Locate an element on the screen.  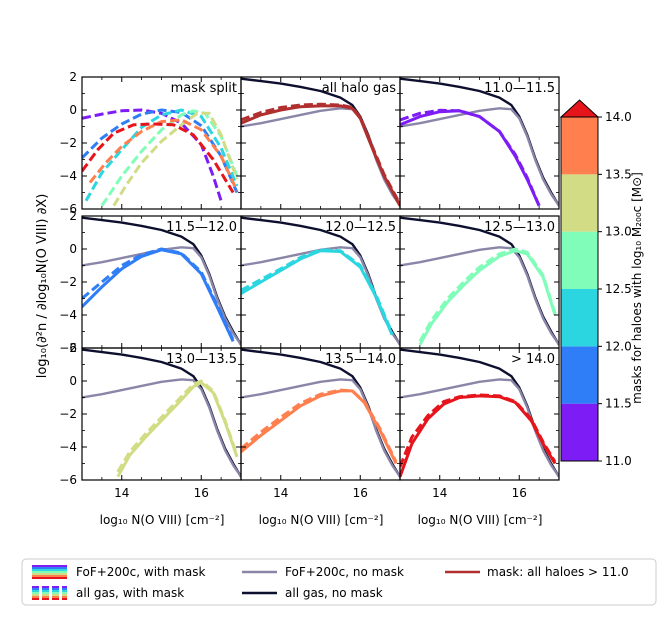
colorbar-tick-label: 11.5 is located at coordinates (618, 404).